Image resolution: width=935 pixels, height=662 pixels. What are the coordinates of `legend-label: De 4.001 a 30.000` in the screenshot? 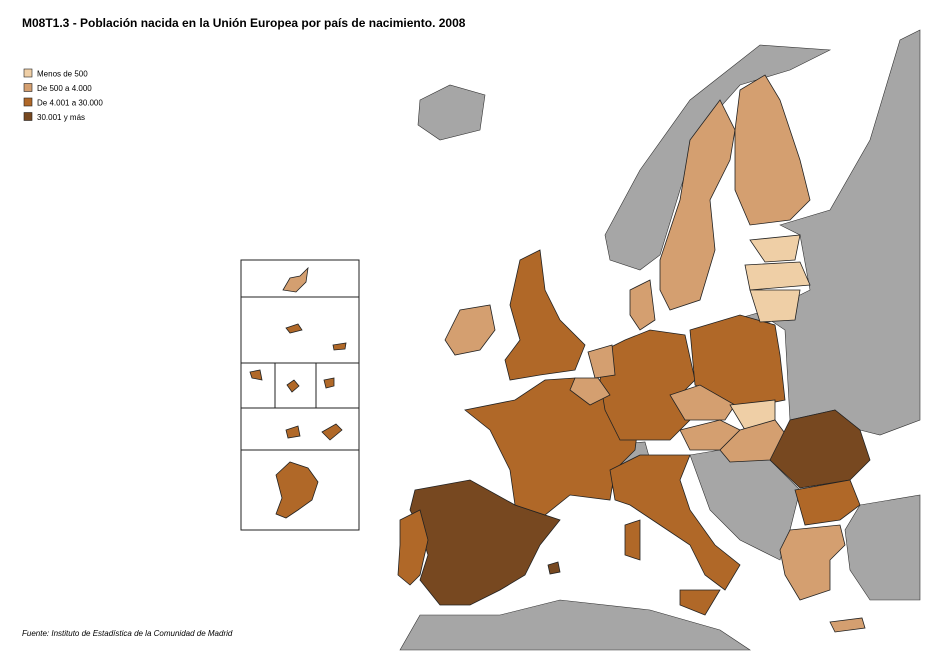 It's located at (70, 103).